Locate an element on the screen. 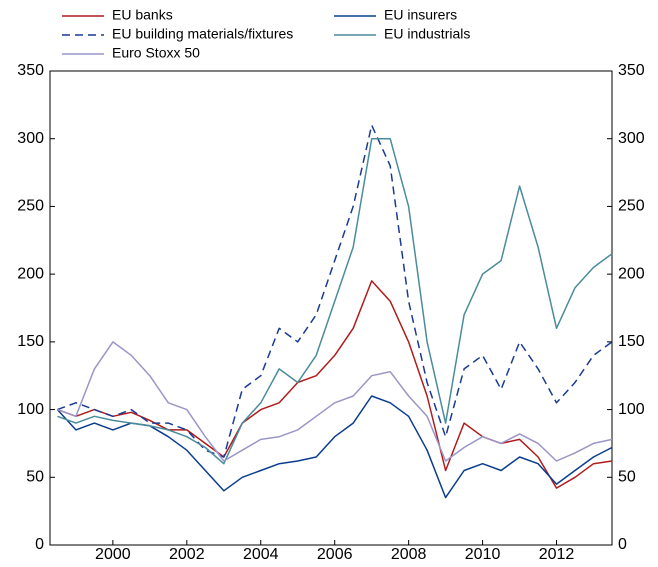 This screenshot has height=567, width=658. y-tick-label: 150 is located at coordinates (30, 341).